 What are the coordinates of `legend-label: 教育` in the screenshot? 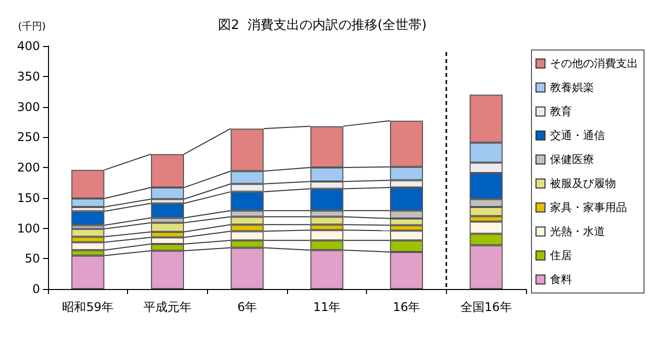 It's located at (561, 111).